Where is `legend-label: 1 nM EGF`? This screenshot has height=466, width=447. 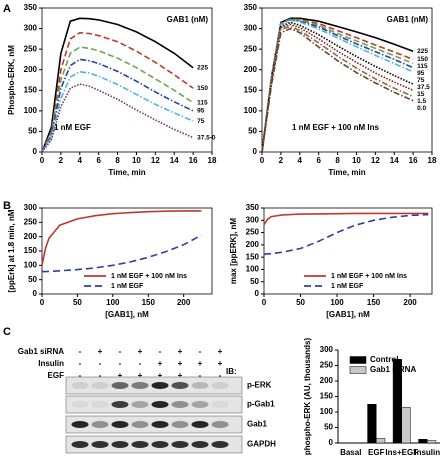
legend-label: 1 nM EGF is located at coordinates (127, 286).